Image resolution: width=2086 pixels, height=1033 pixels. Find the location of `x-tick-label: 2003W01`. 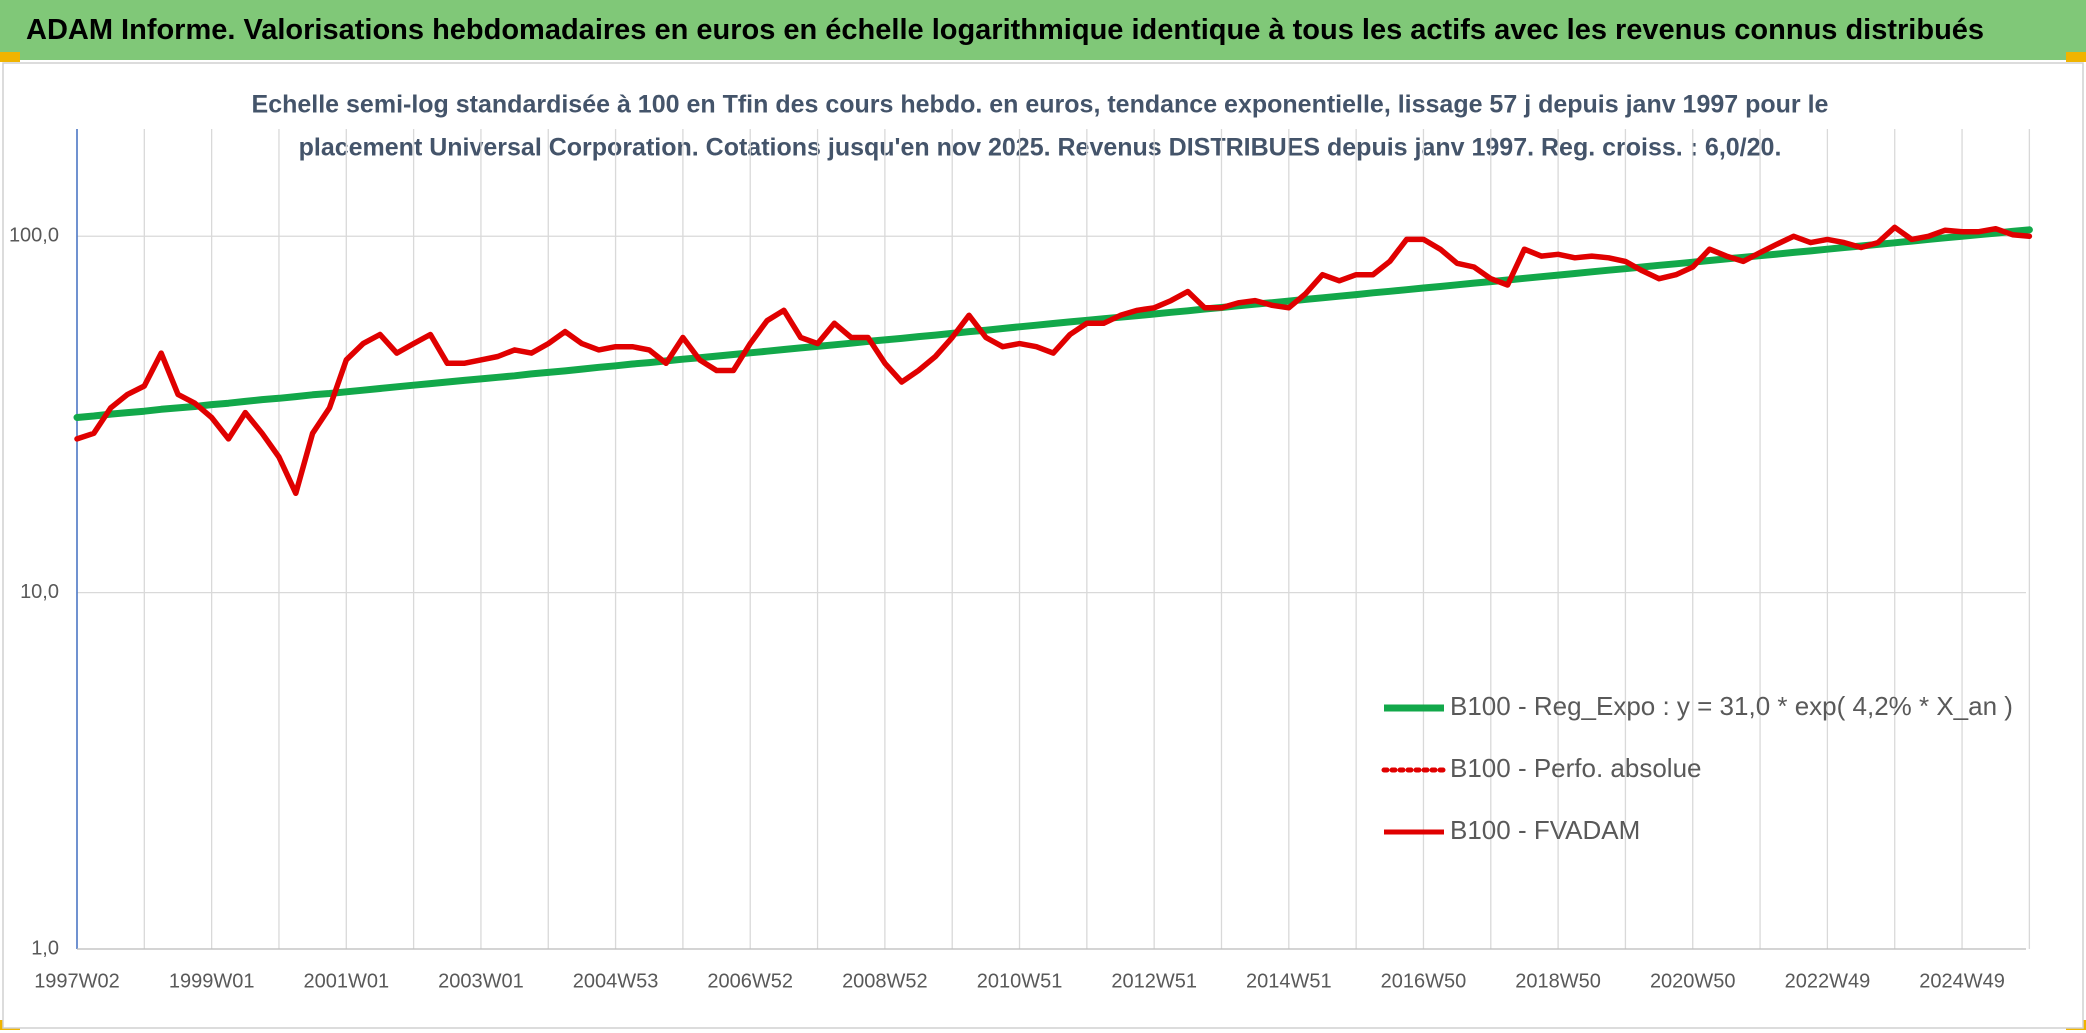

x-tick-label: 2003W01 is located at coordinates (481, 981).